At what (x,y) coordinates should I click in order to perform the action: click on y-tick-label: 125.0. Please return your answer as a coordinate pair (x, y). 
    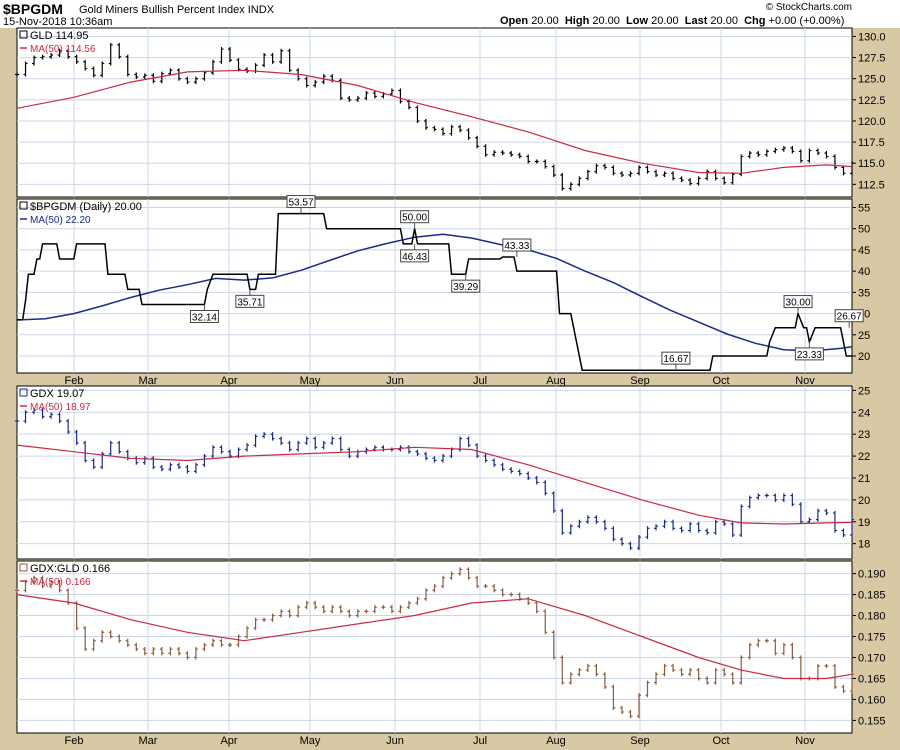
    Looking at the image, I should click on (872, 80).